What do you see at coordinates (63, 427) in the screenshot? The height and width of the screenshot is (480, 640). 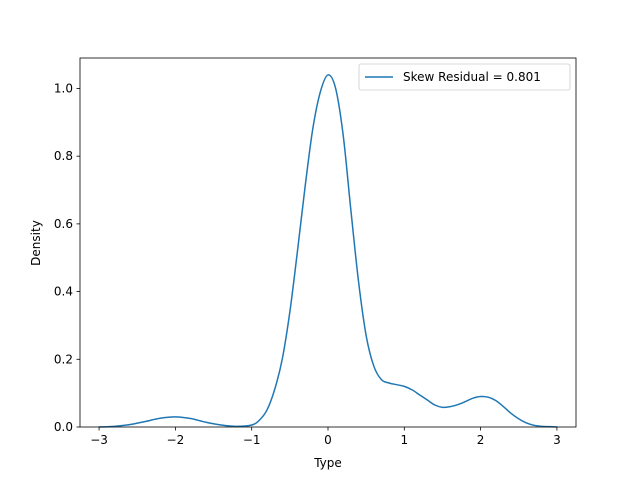 I see `y-tick-label: 0.0` at bounding box center [63, 427].